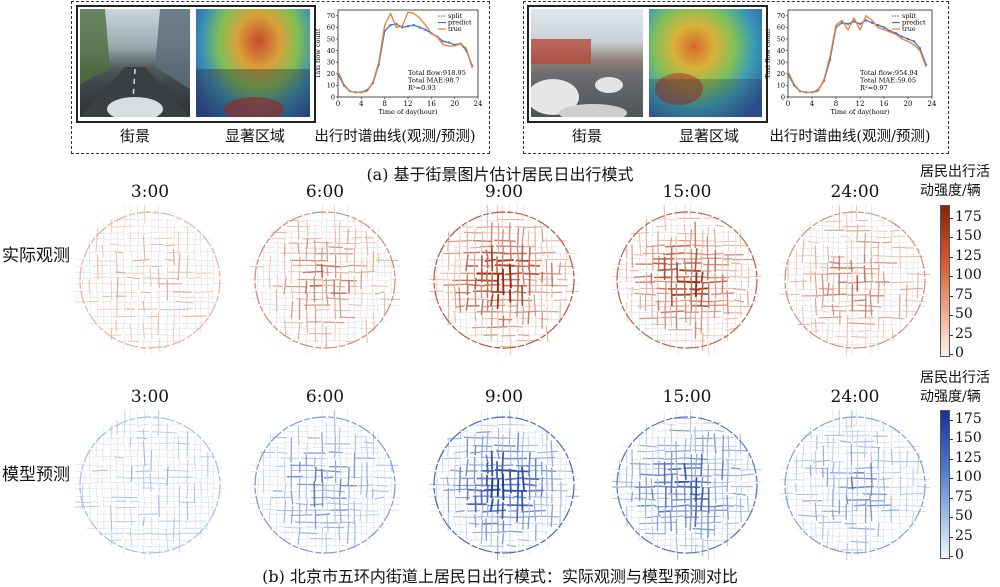 The height and width of the screenshot is (587, 1000). What do you see at coordinates (781, 28) in the screenshot?
I see `y-tick-label: 60` at bounding box center [781, 28].